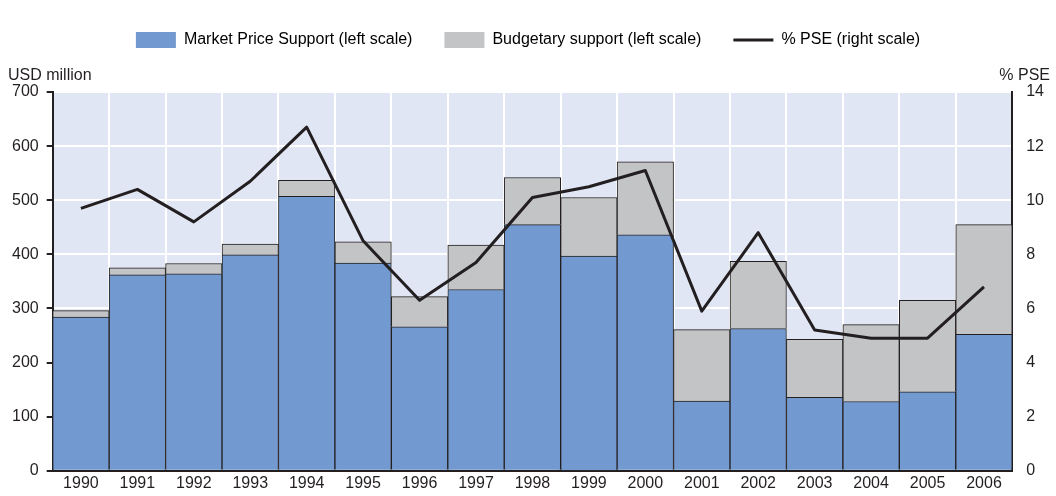  Describe the element at coordinates (814, 482) in the screenshot. I see `x-tick-label: 2003` at that location.